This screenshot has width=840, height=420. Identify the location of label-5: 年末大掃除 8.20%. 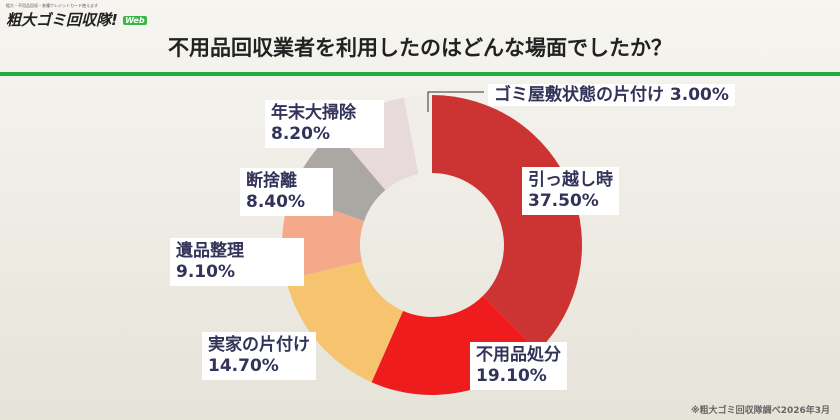
(324, 124).